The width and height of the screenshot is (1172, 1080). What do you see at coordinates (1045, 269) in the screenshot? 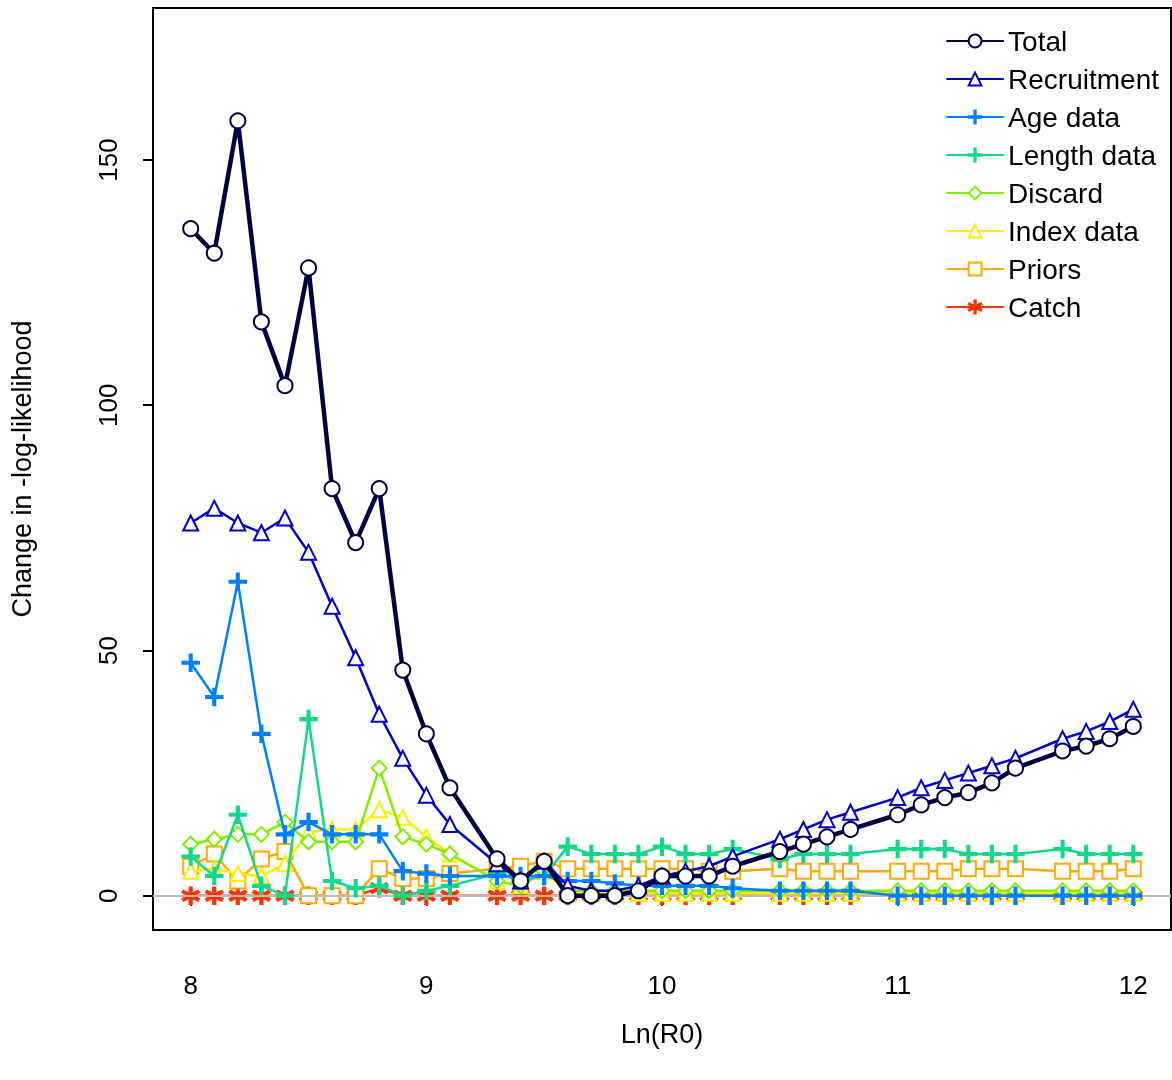
I see `legend-label: Priors` at bounding box center [1045, 269].